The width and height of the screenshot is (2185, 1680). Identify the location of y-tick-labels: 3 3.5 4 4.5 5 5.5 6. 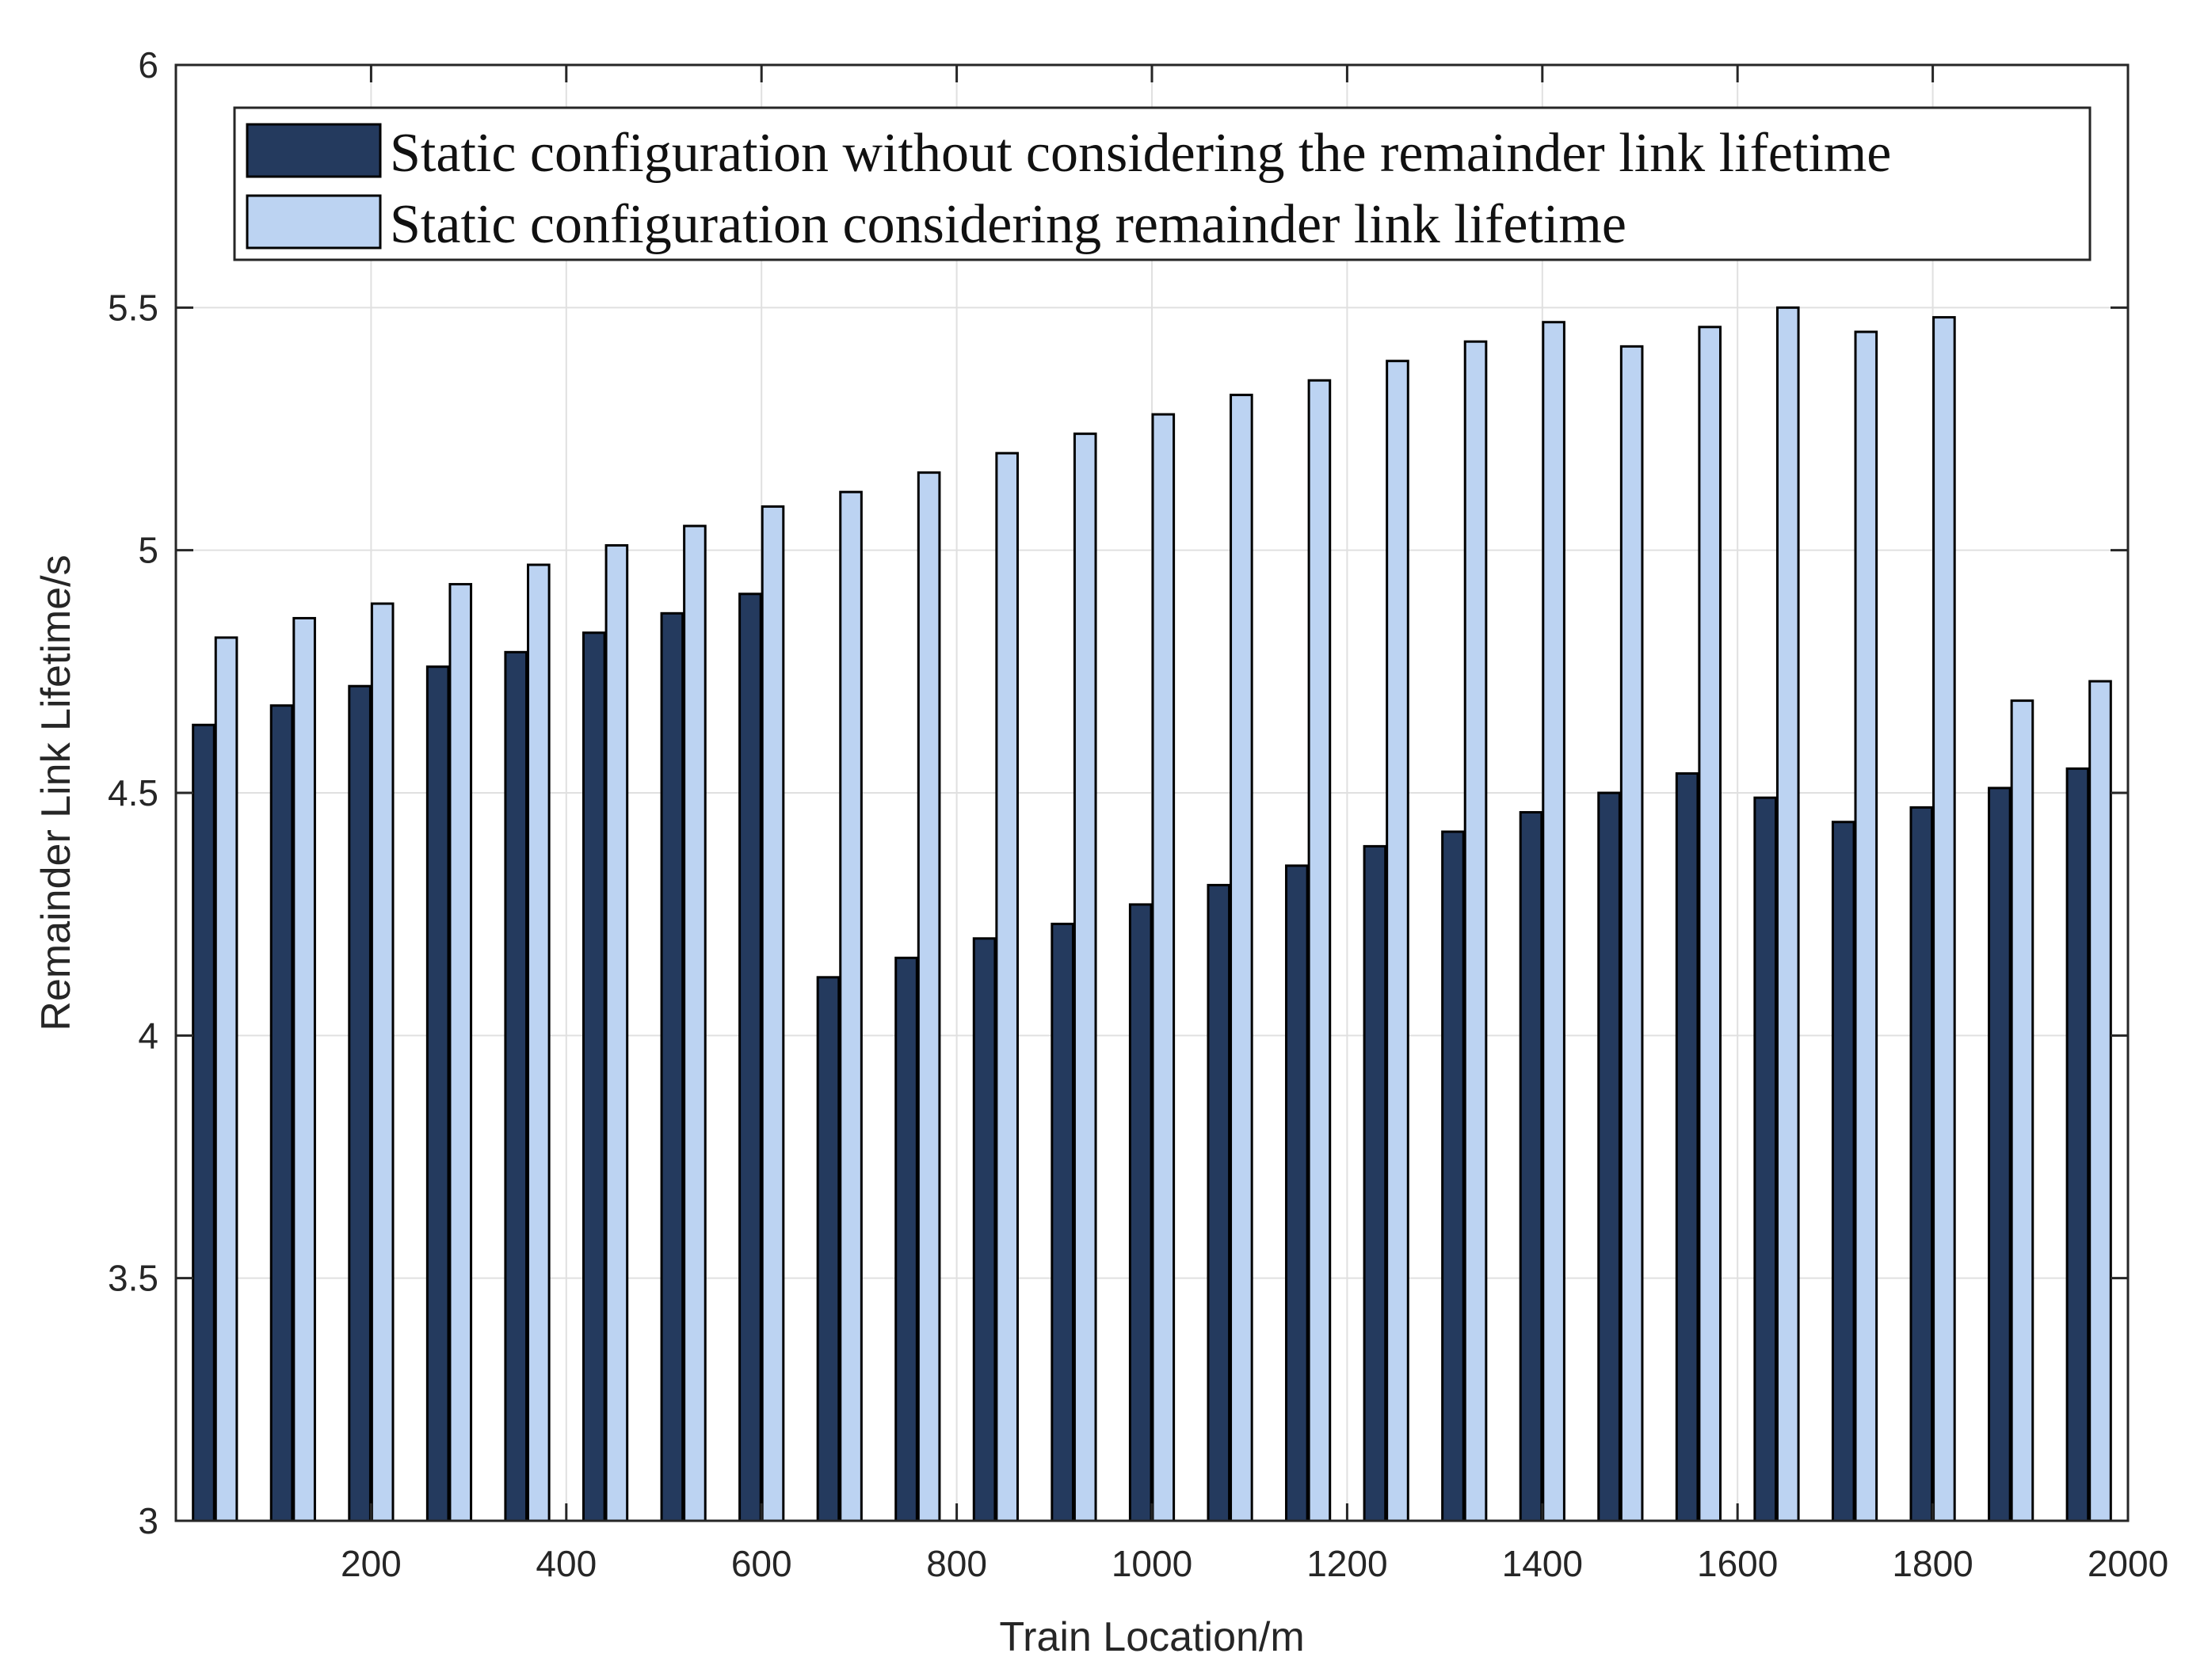
(133, 792).